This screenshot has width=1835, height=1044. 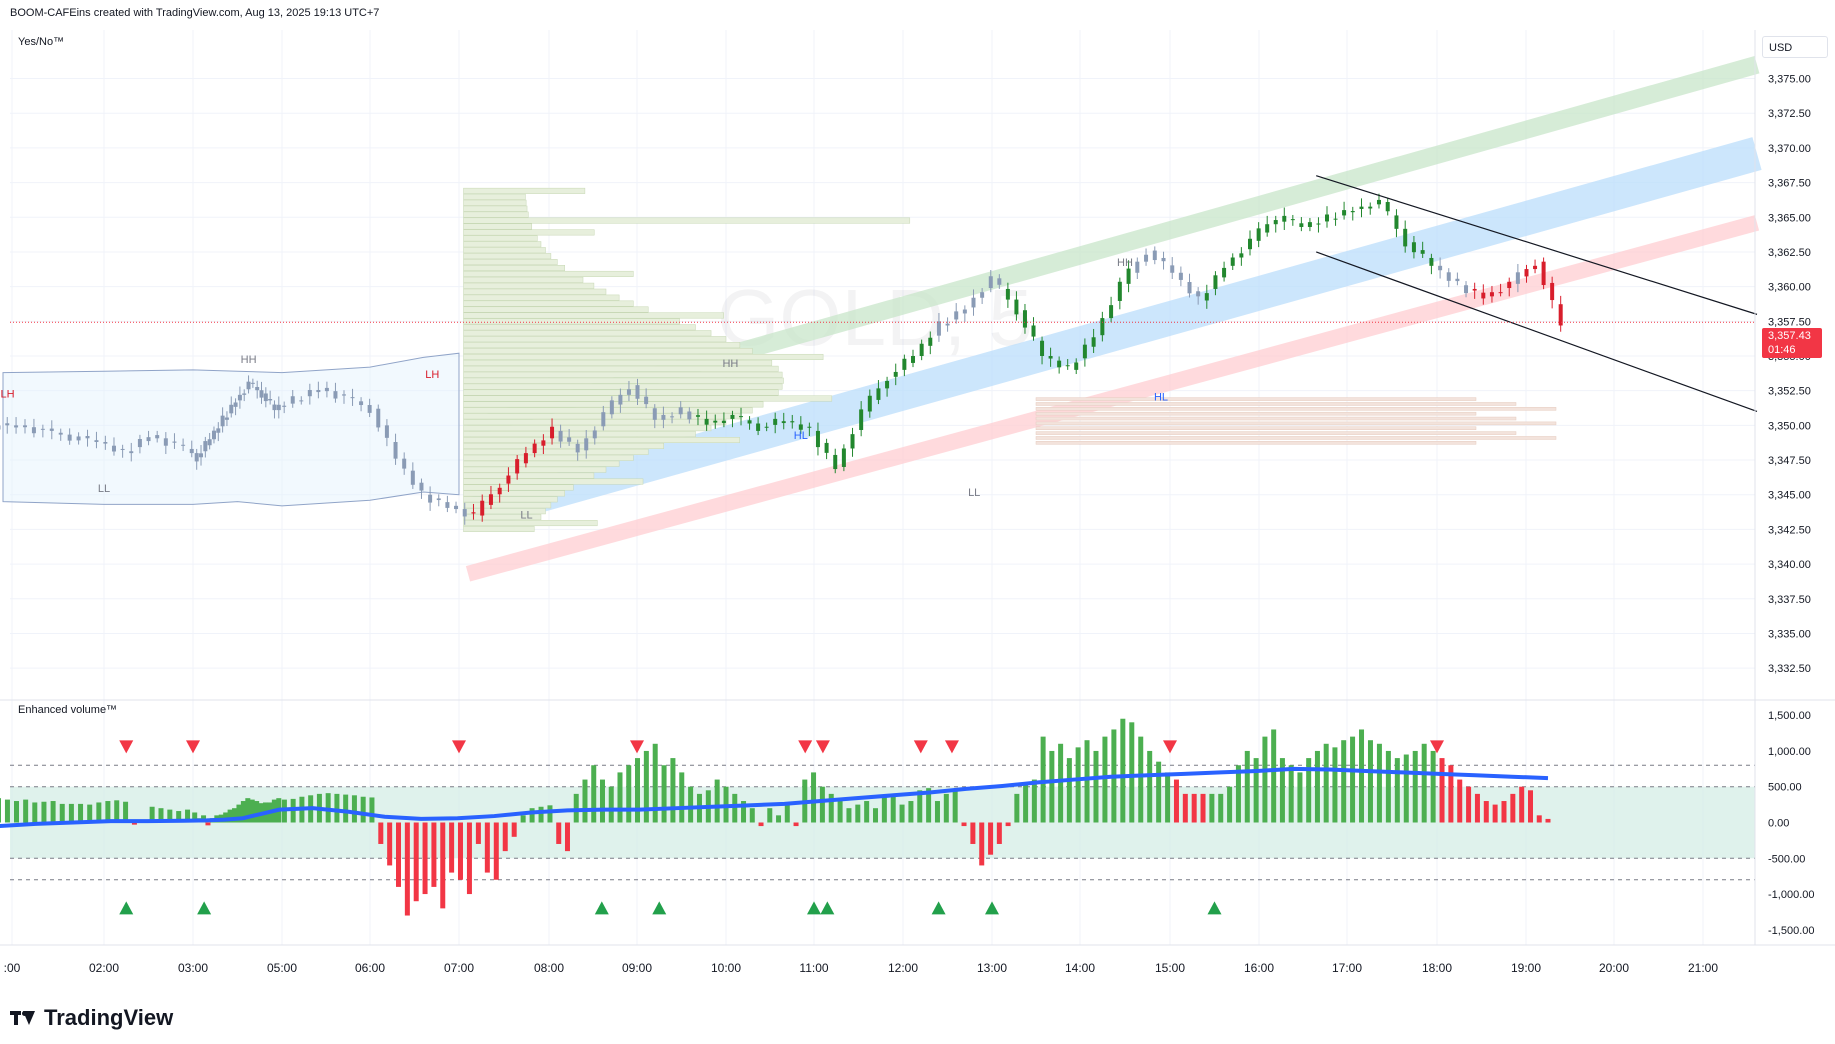 I want to click on volume-ma-line, so click(x=774, y=797).